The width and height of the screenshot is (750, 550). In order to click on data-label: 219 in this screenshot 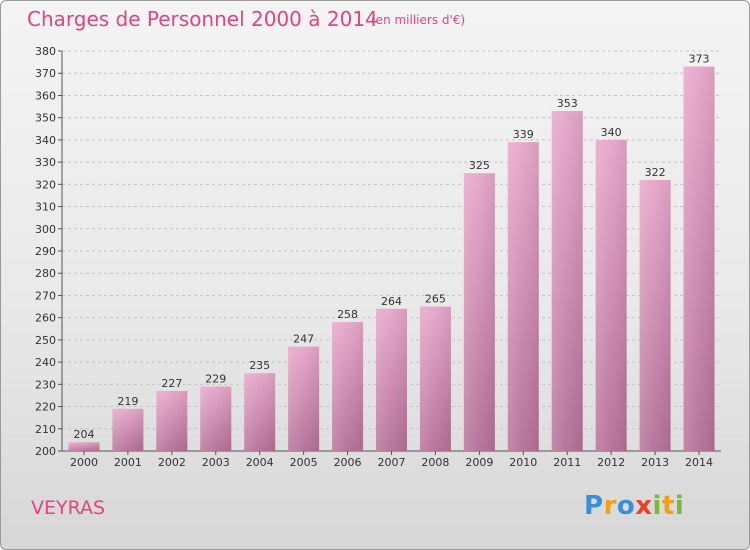, I will do `click(127, 401)`.